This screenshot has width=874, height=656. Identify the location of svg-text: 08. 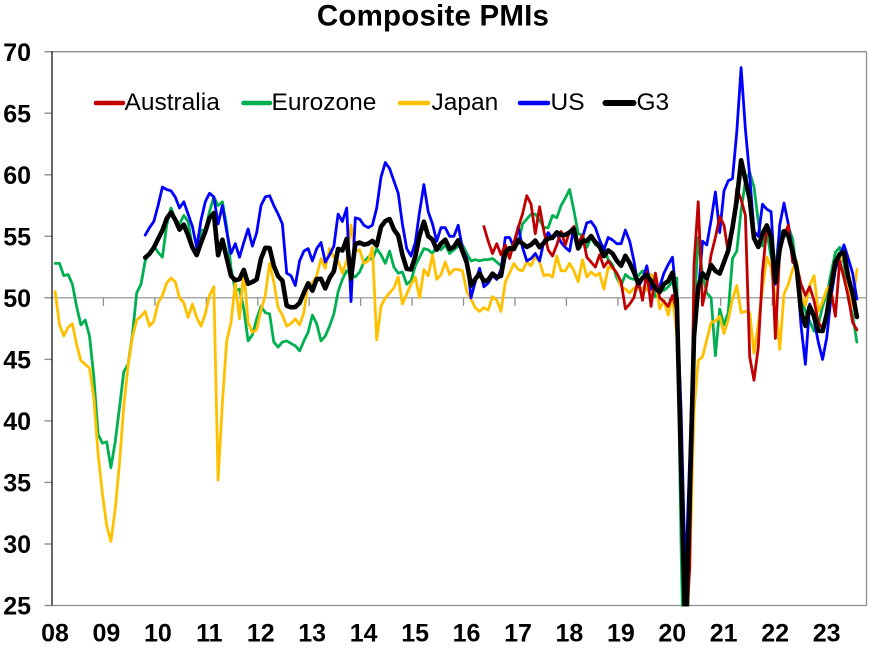
(55, 634).